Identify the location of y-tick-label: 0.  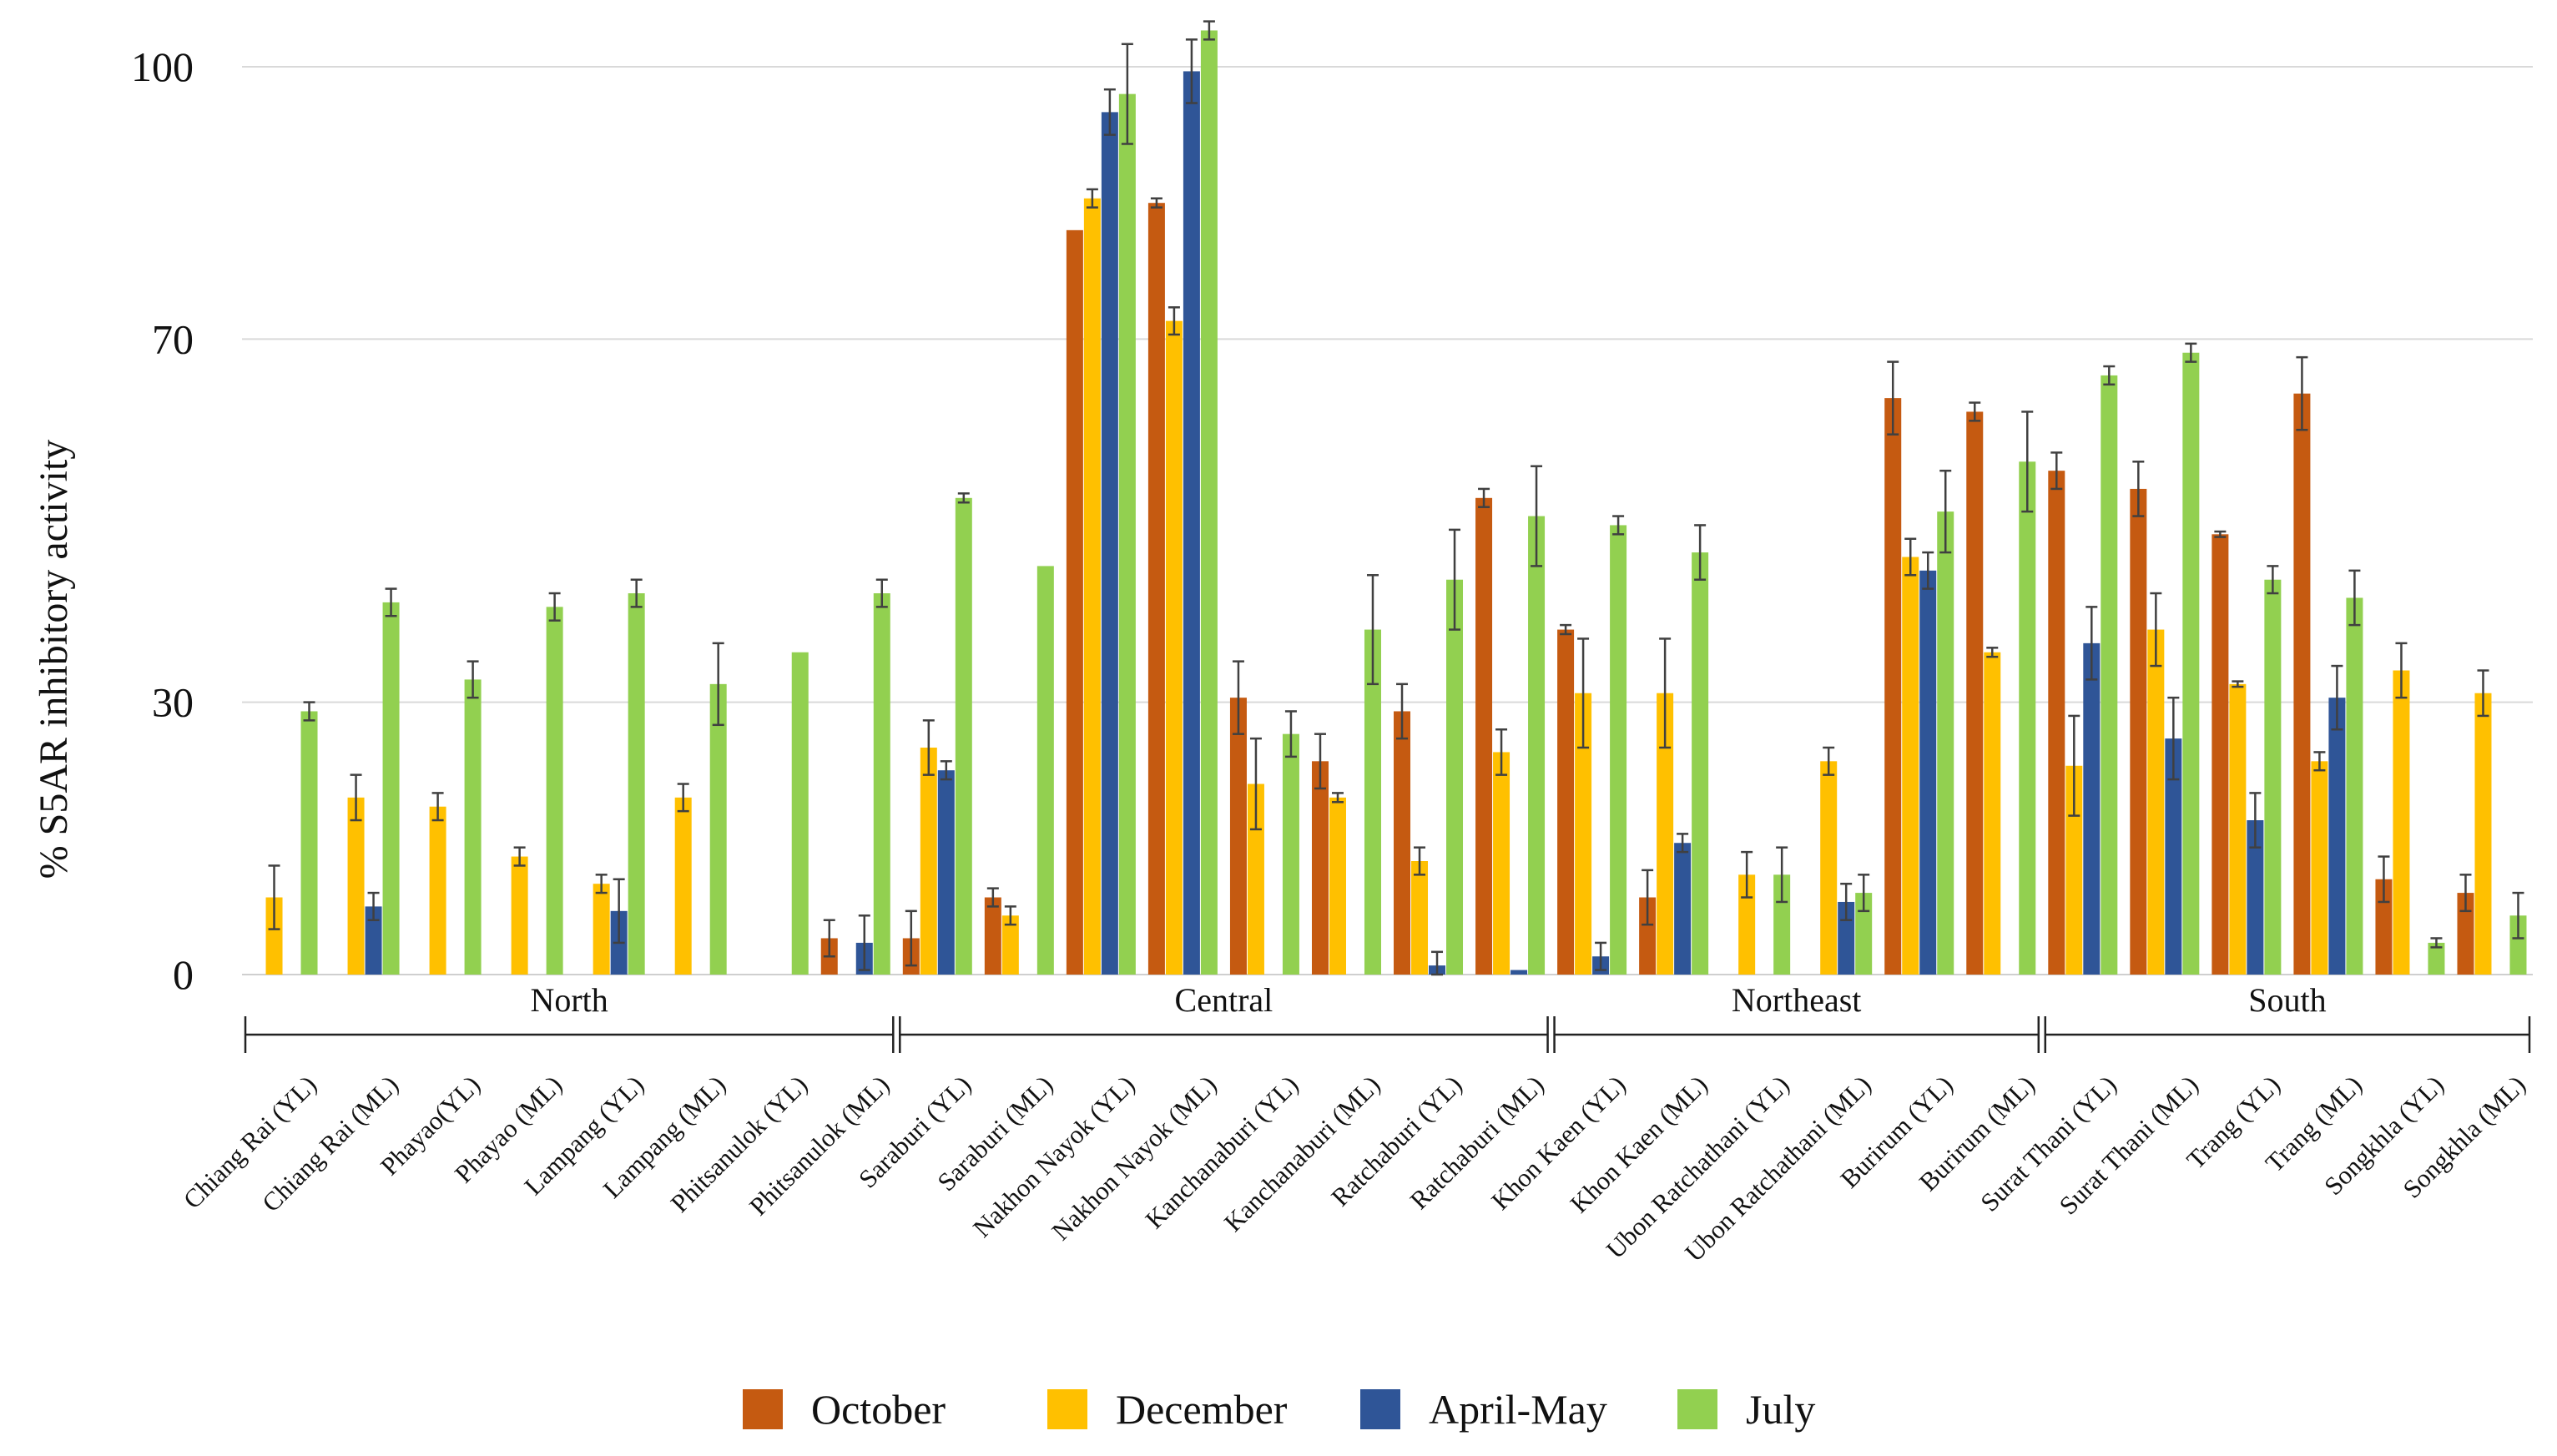
(183, 974).